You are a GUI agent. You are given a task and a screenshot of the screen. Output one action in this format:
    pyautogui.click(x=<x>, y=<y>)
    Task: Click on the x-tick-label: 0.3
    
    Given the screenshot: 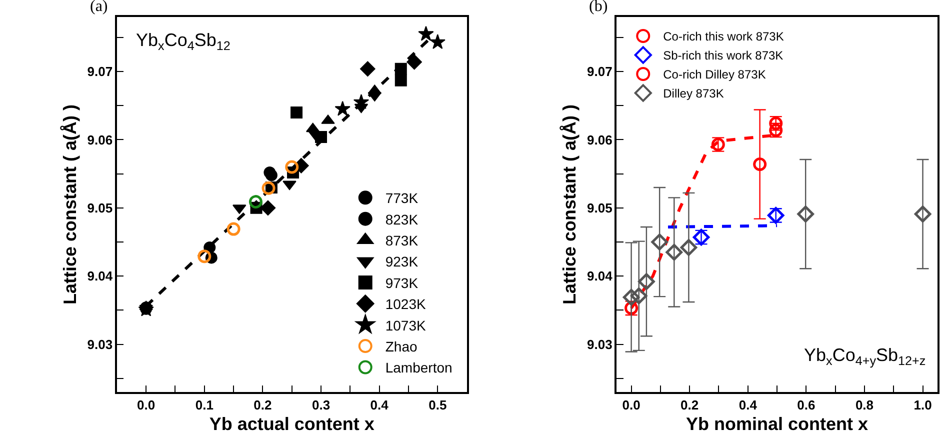 What is the action you would take?
    pyautogui.click(x=321, y=404)
    